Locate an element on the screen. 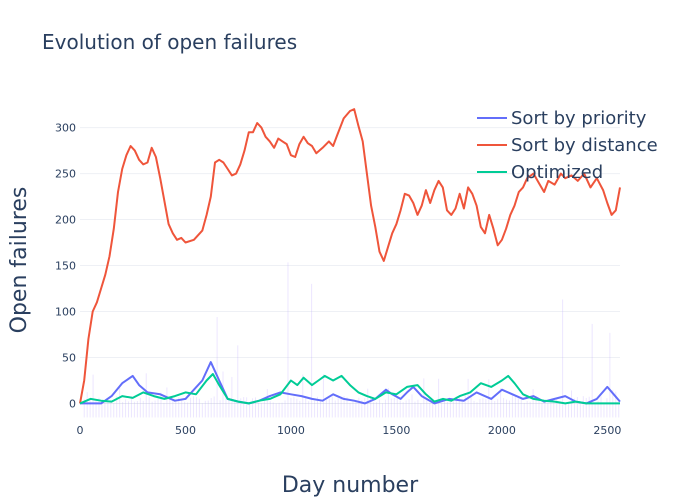  legend-label: Sort by distance is located at coordinates (584, 145).